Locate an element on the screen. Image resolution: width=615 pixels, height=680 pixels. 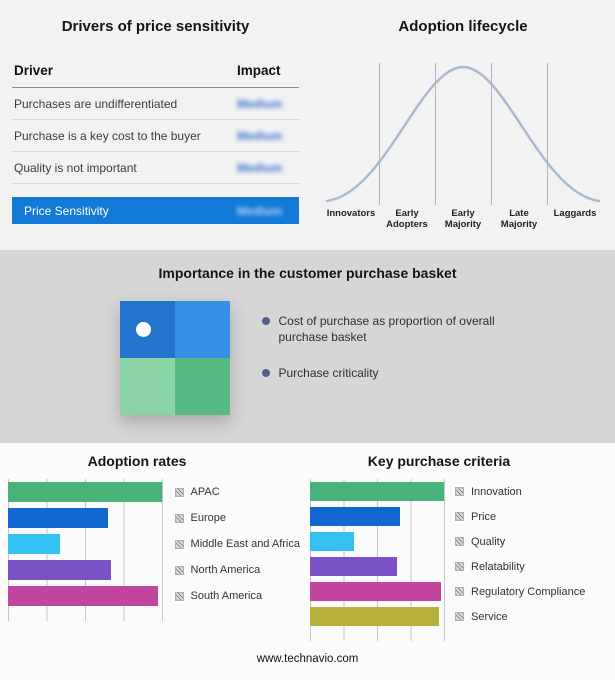
driver-row: Purchases are undifferentiated Medium is located at coordinates (155, 104).